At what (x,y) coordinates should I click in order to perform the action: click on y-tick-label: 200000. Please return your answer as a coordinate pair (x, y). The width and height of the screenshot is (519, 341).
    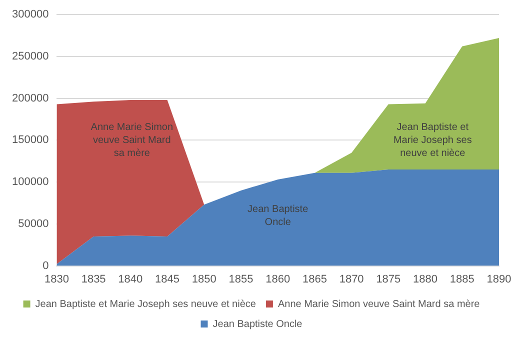
    Looking at the image, I should click on (30, 98).